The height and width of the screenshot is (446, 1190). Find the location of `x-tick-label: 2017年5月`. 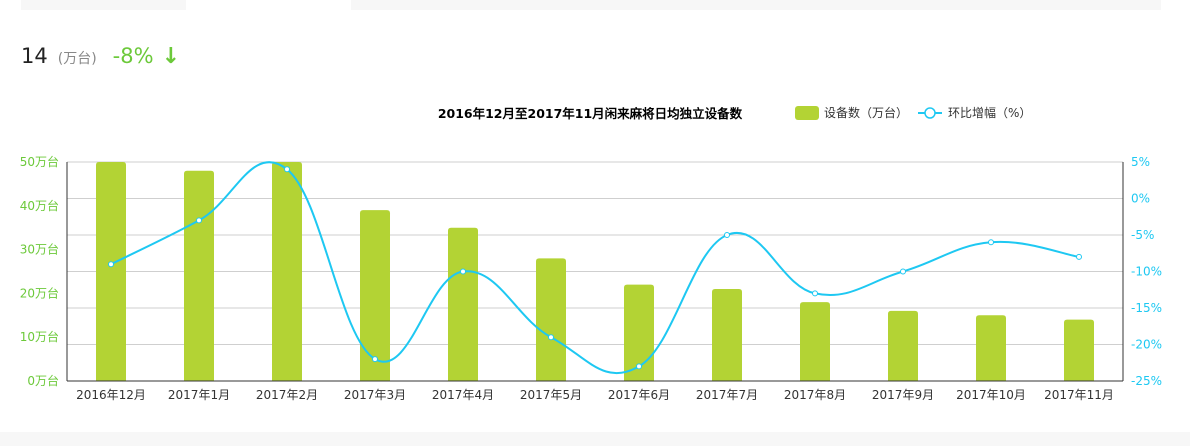

x-tick-label: 2017年5月 is located at coordinates (551, 395).